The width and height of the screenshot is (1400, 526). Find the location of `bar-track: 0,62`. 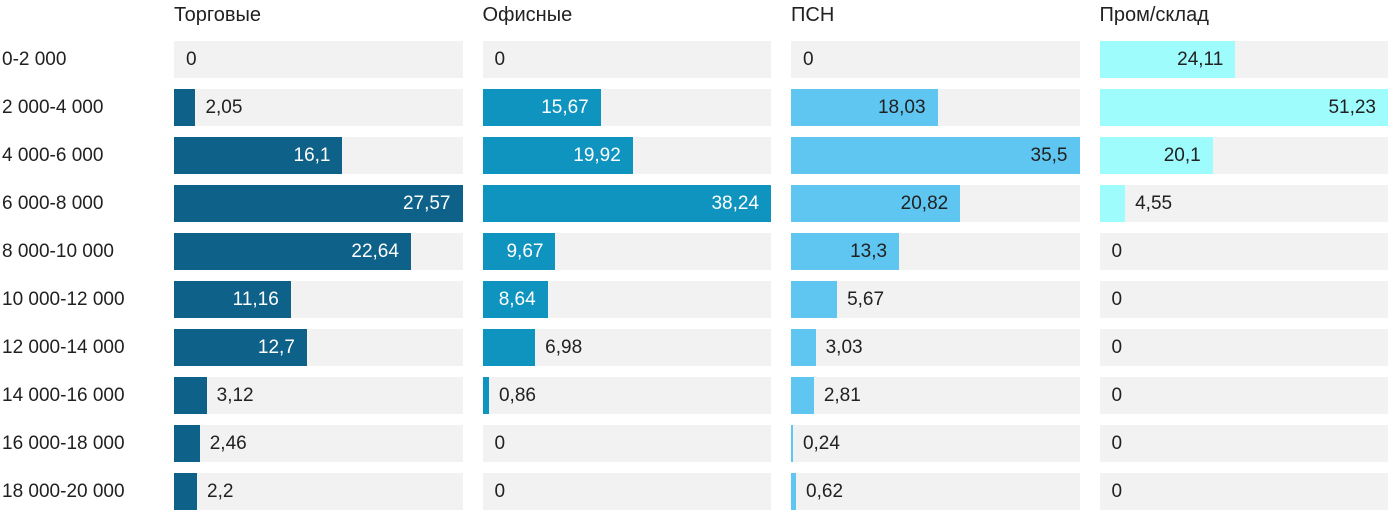

bar-track: 0,62 is located at coordinates (935, 491).